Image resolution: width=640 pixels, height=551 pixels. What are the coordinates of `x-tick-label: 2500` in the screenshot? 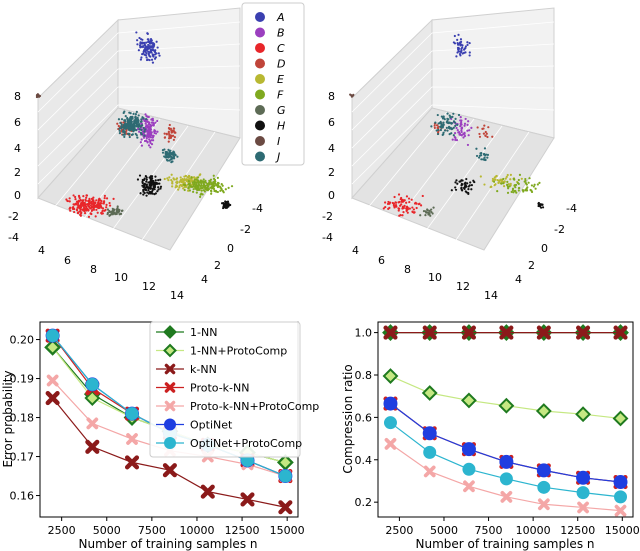 It's located at (399, 530).